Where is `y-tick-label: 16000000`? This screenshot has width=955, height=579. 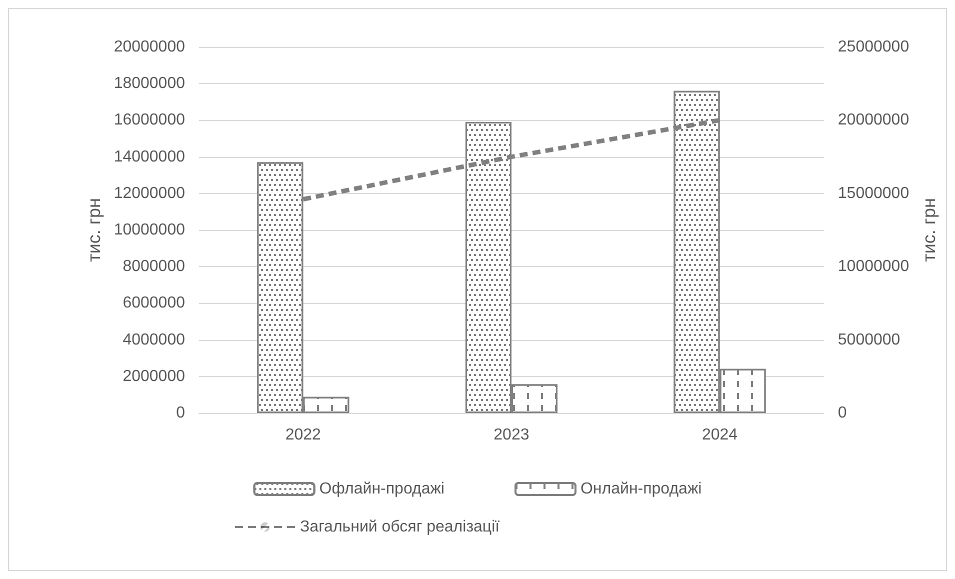
y-tick-label: 16000000 is located at coordinates (150, 120).